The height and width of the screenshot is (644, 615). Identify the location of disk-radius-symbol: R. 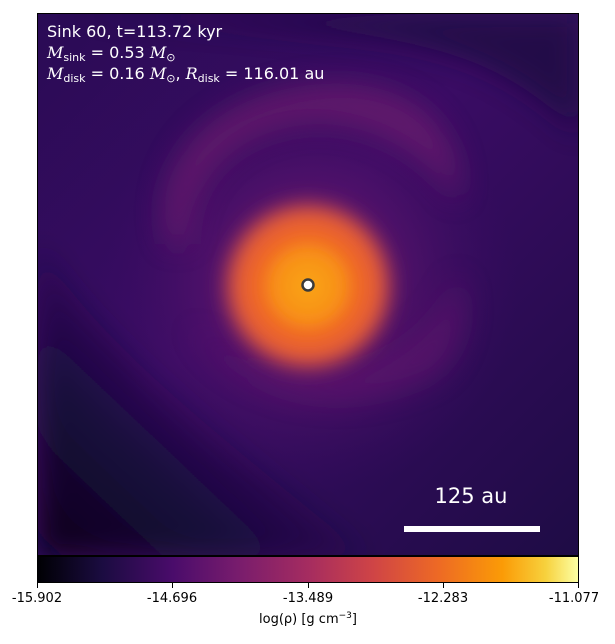
(191, 73).